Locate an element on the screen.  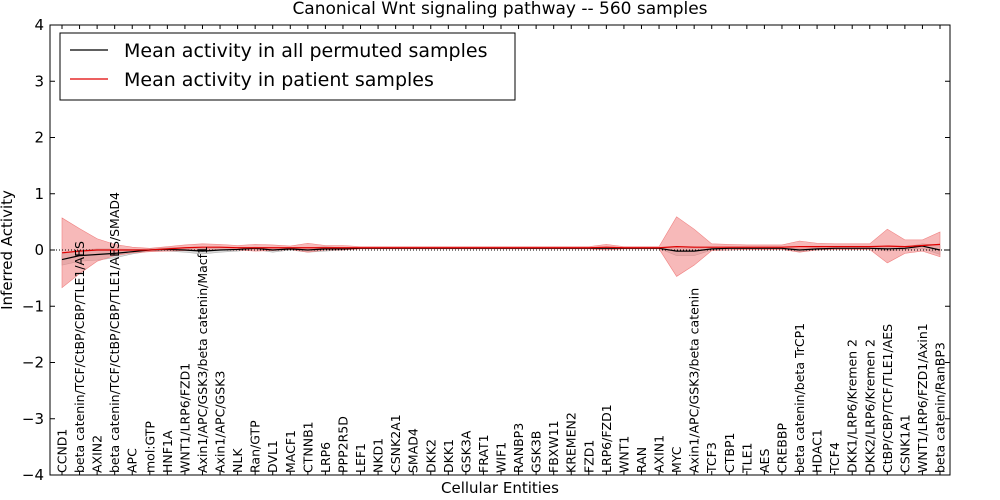
y-tick-label: 0 is located at coordinates (39, 250).